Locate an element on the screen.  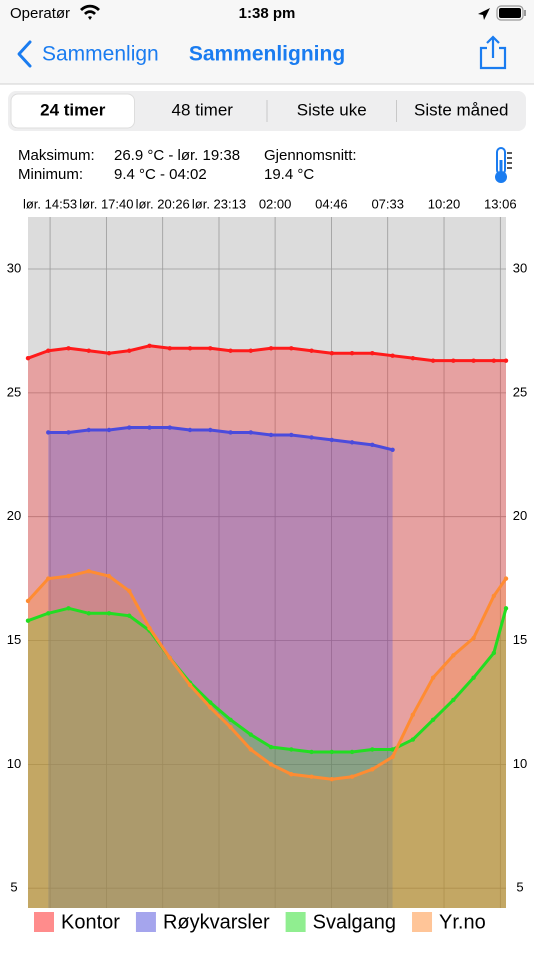
x-tick-label: lør. 17:40 is located at coordinates (106, 203).